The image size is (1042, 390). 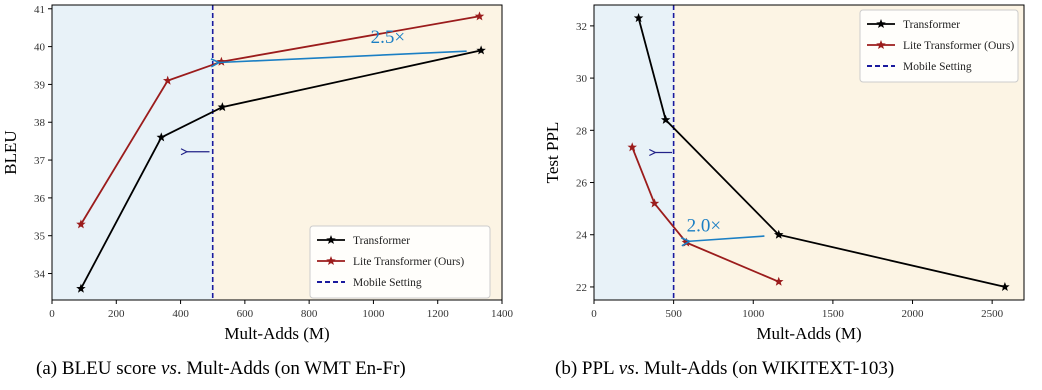 What do you see at coordinates (992, 314) in the screenshot?
I see `x-tick-label: 2500` at bounding box center [992, 314].